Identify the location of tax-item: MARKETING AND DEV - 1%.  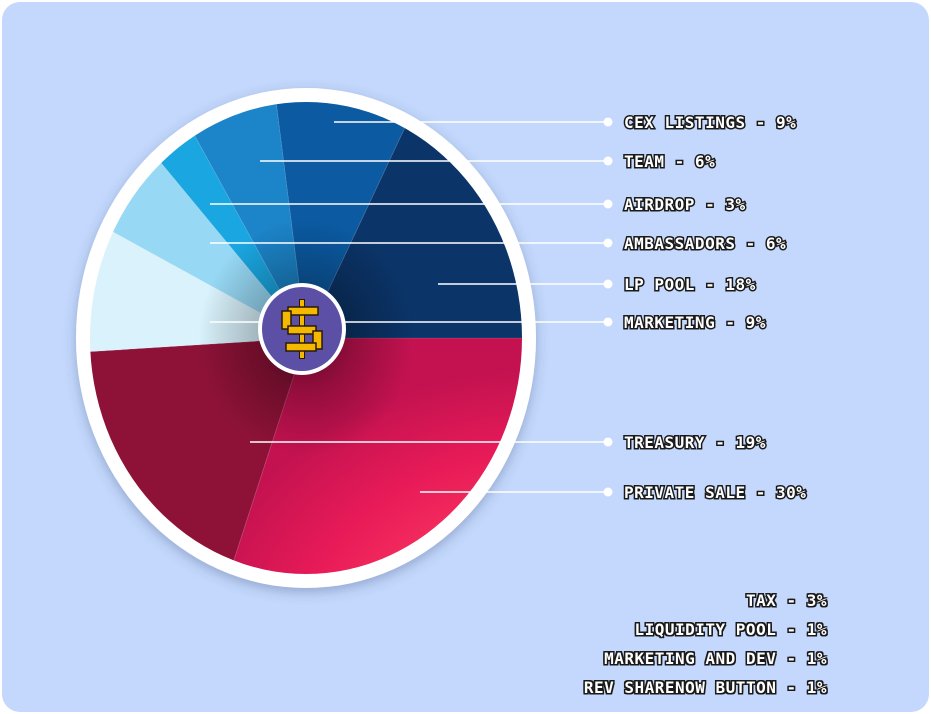
(715, 658).